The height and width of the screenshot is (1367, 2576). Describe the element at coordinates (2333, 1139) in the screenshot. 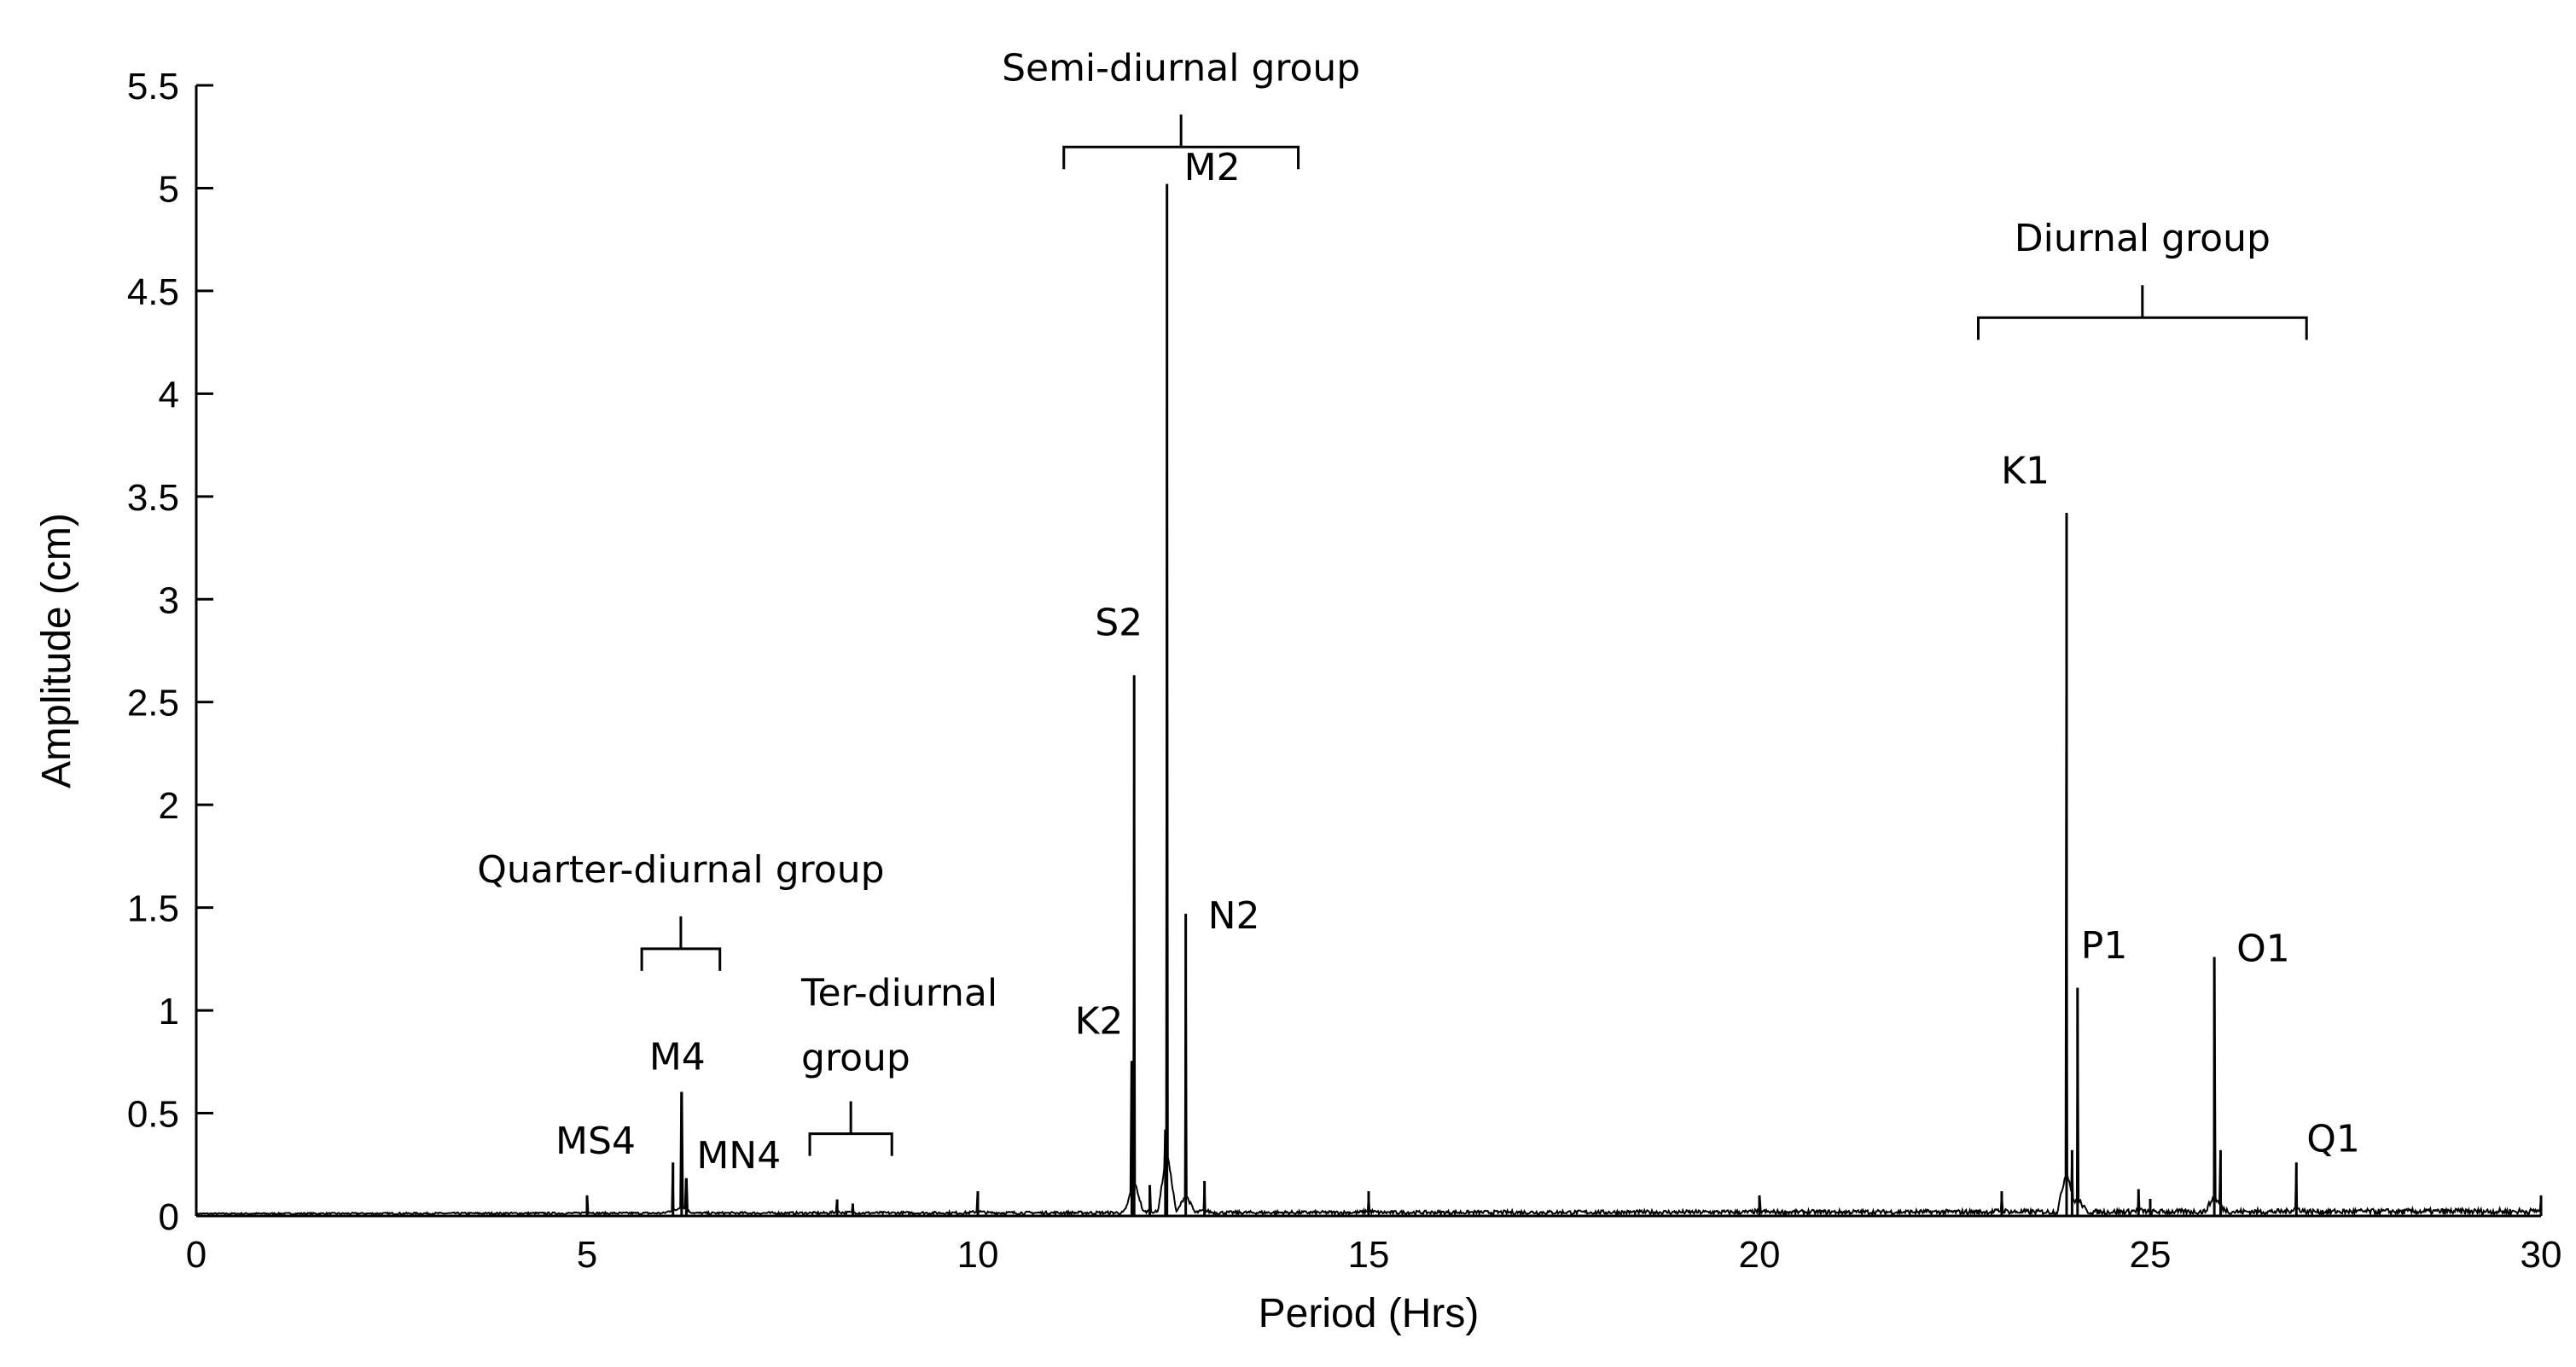

I see `constituent-label: Q1` at that location.